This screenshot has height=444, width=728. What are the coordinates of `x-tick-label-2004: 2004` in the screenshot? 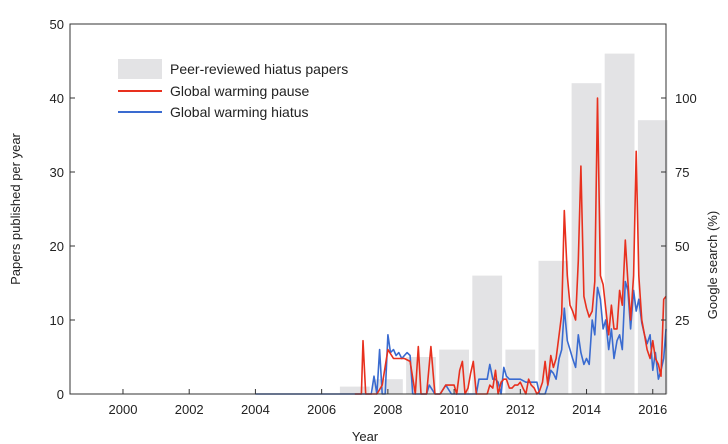 It's located at (255, 409).